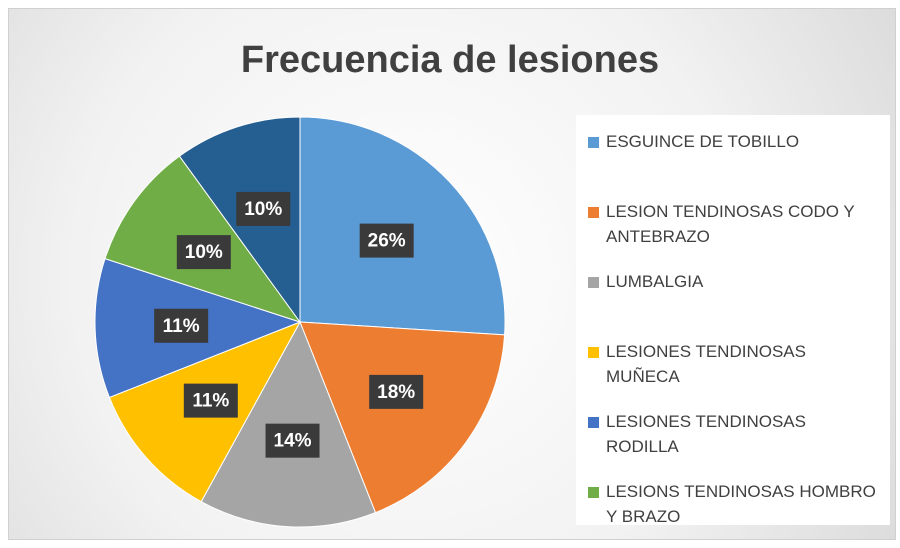  What do you see at coordinates (706, 364) in the screenshot?
I see `legend-label: LESIONES TENDINOSAS MUÑECA` at bounding box center [706, 364].